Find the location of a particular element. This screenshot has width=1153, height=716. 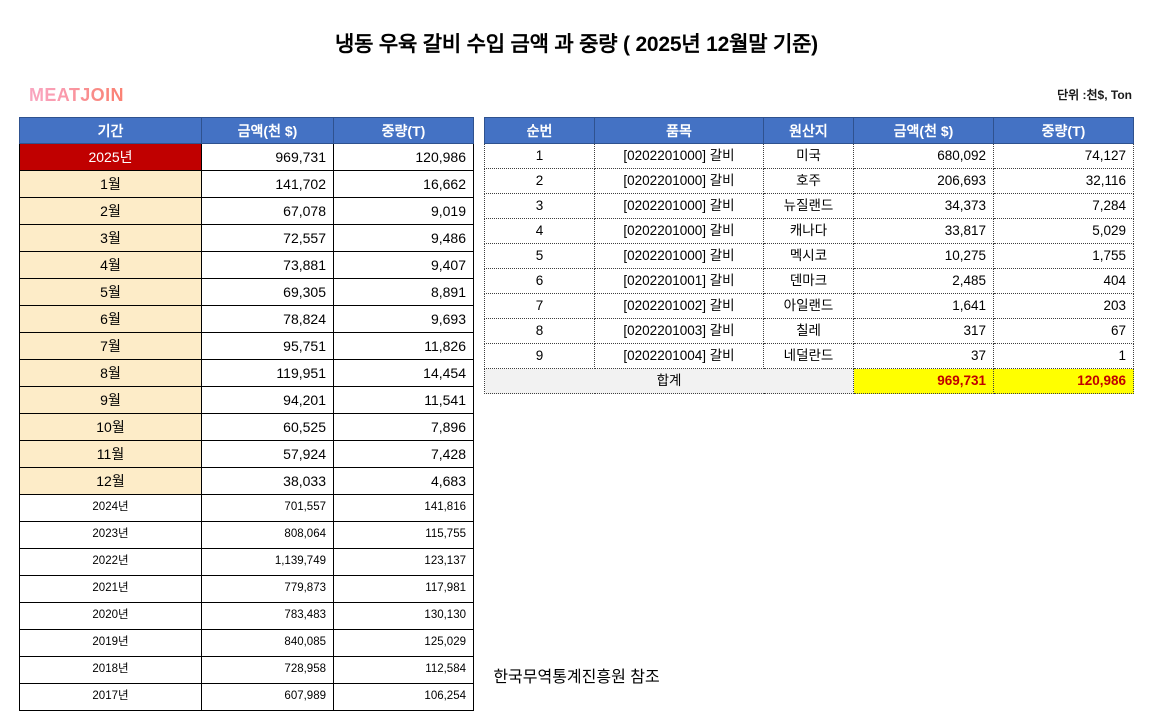

weight-cell: 1 is located at coordinates (1063, 356).